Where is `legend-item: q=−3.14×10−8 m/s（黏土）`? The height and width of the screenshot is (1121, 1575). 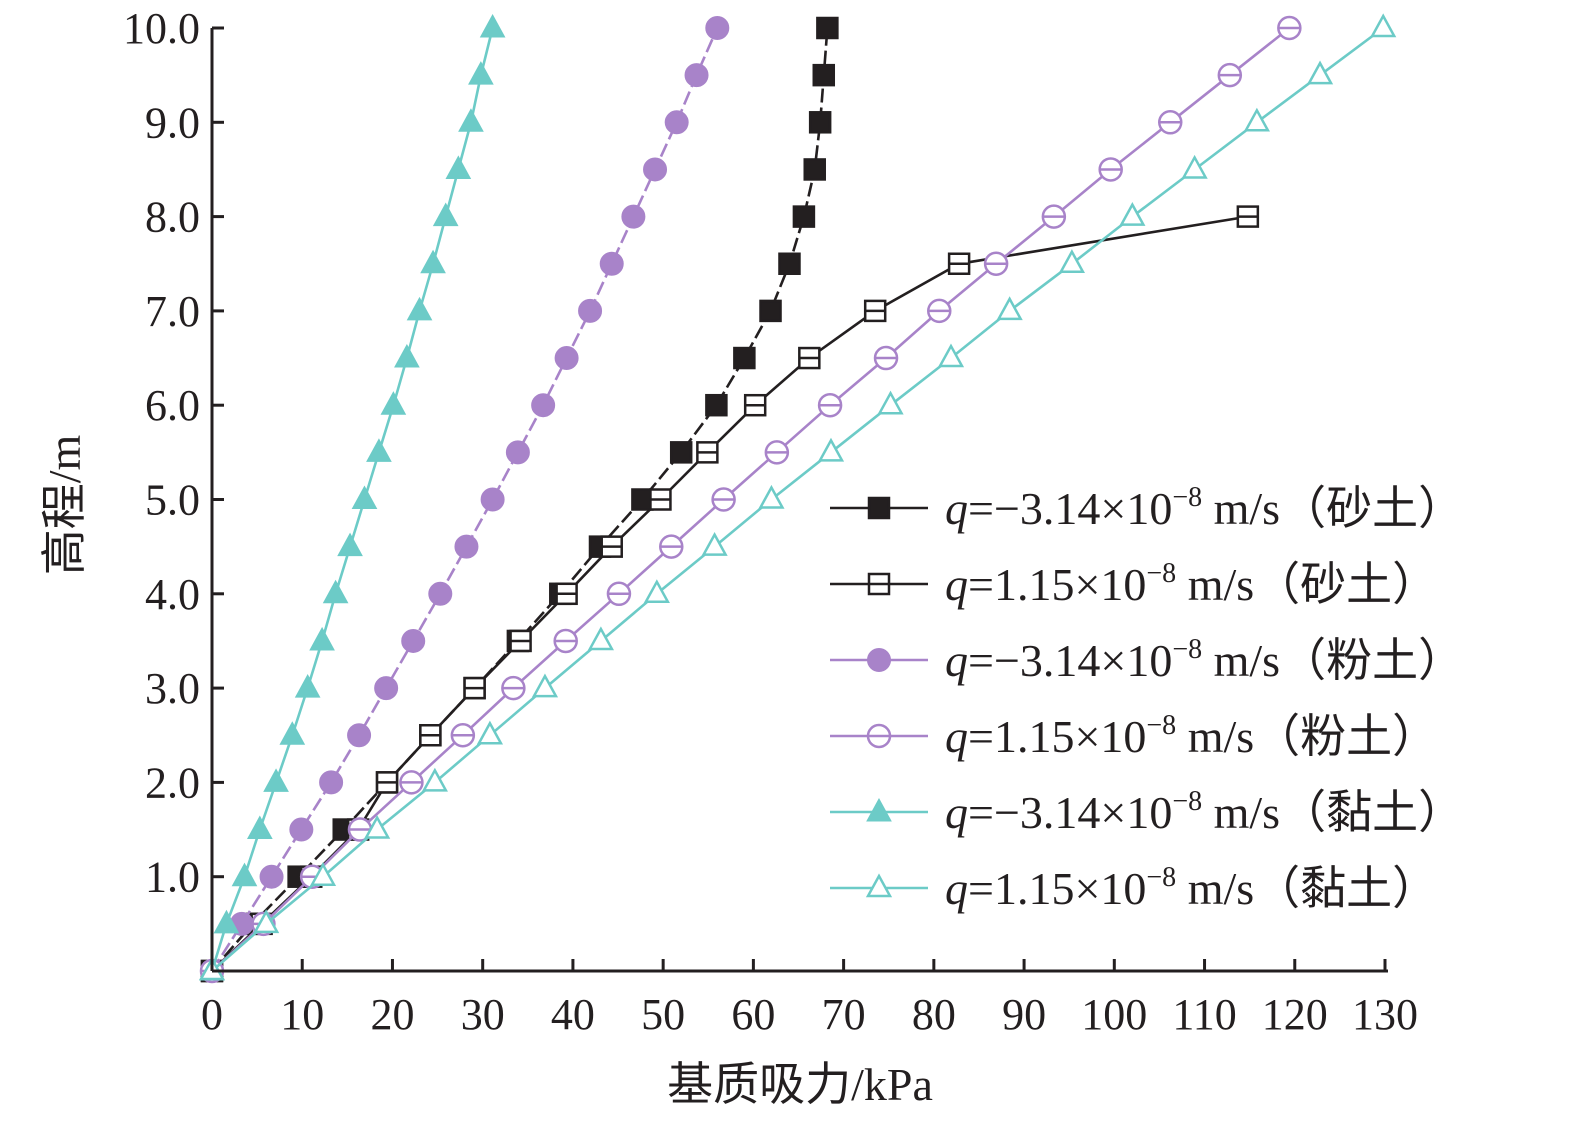
legend-item: q=−3.14×10−8 m/s（黏土） is located at coordinates (1147, 812).